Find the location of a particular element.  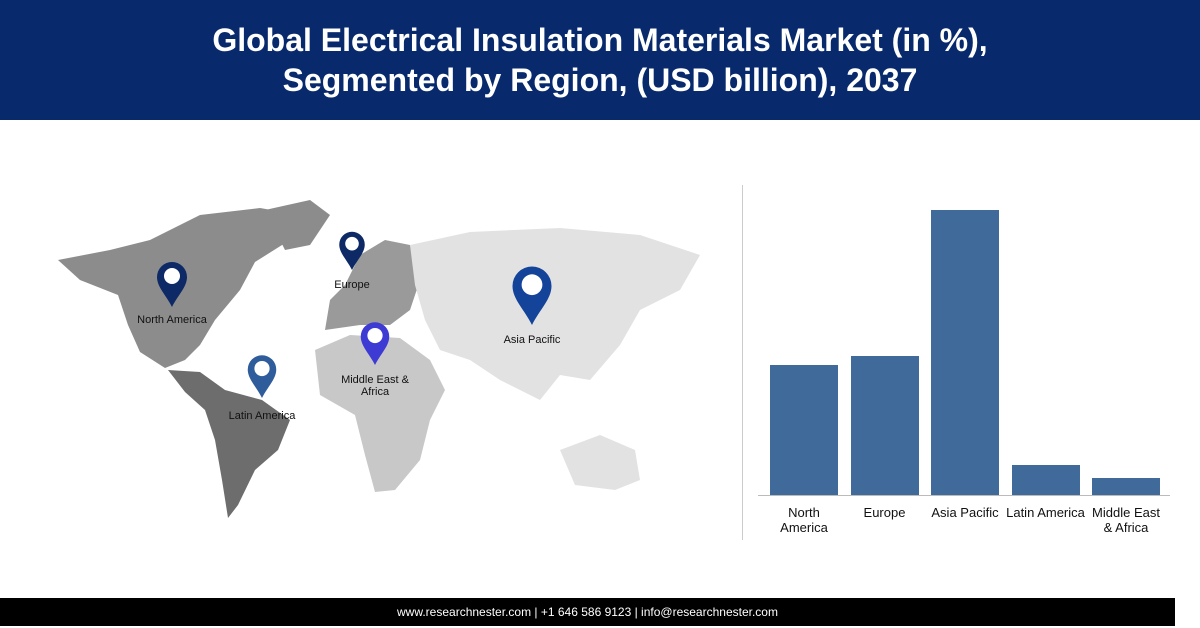

x-tick-label: Europe is located at coordinates (884, 512).